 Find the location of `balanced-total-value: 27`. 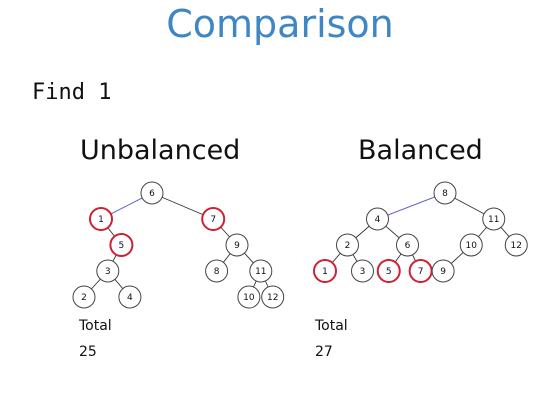

balanced-total-value: 27 is located at coordinates (324, 352).